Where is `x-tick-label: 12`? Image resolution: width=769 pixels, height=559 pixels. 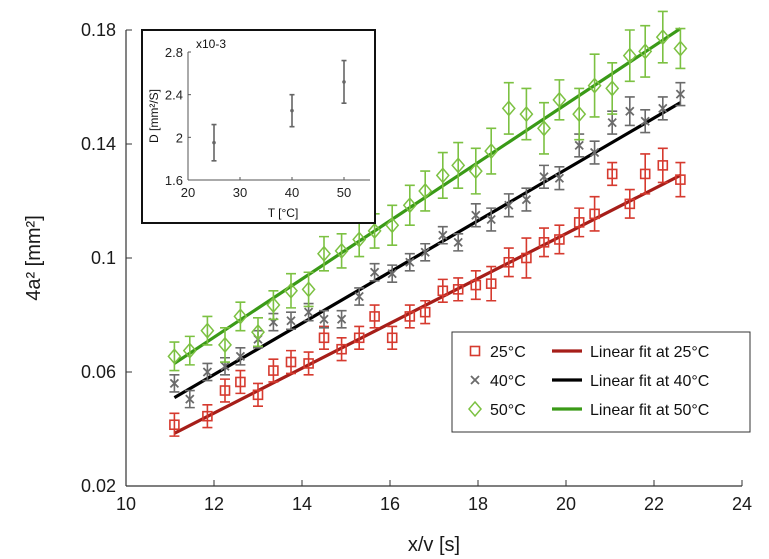
x-tick-label: 12 is located at coordinates (214, 504).